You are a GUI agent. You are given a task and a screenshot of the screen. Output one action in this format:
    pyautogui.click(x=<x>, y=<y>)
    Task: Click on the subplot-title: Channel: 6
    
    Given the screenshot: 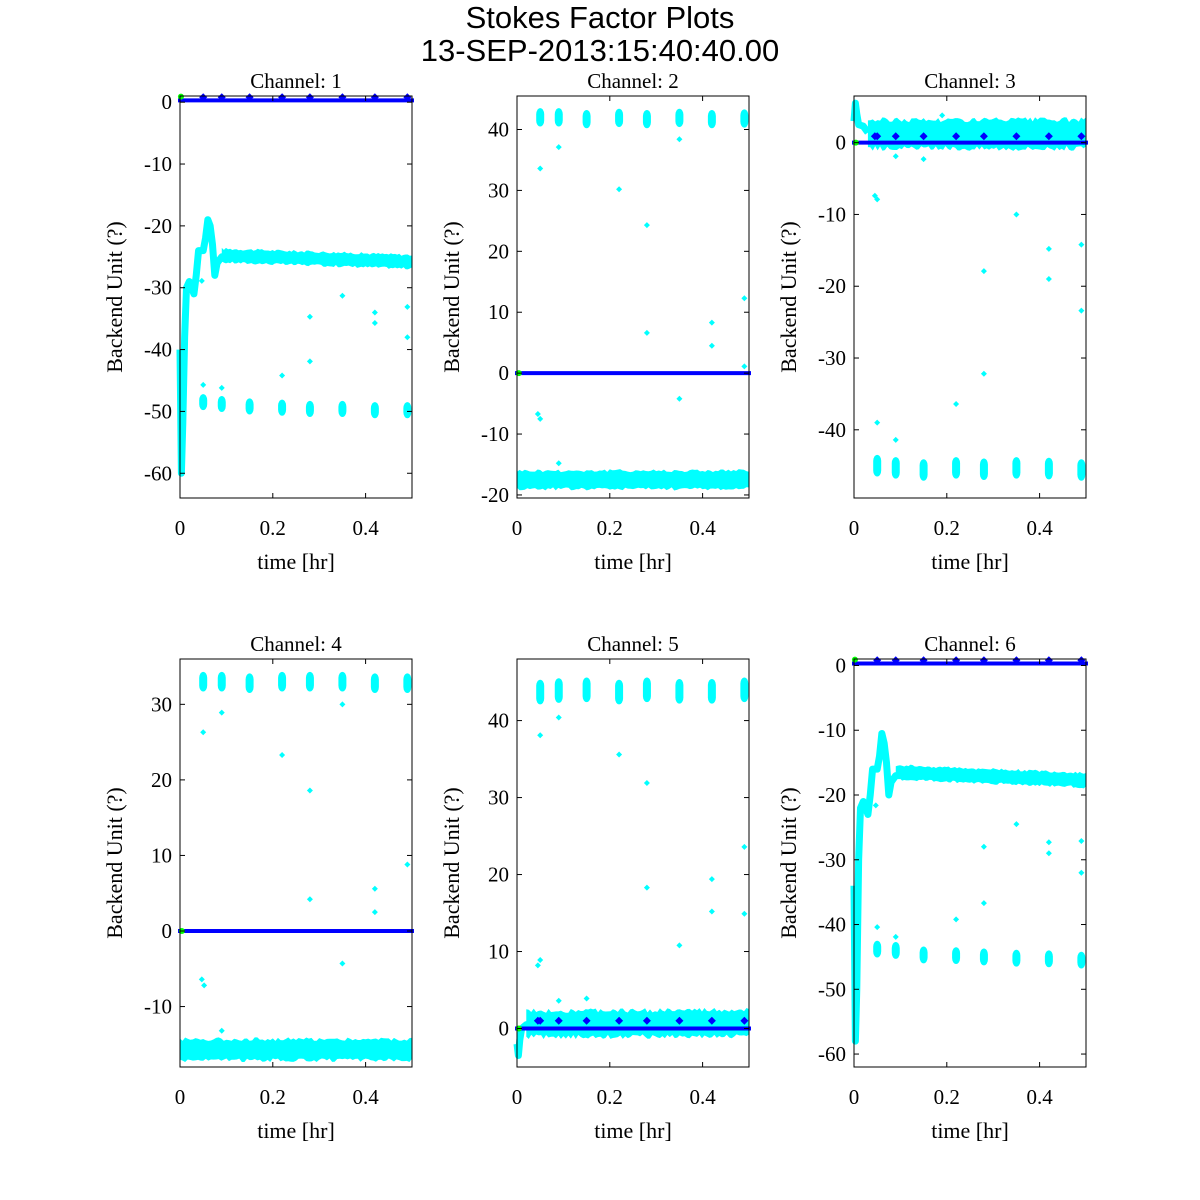 What is the action you would take?
    pyautogui.click(x=970, y=644)
    